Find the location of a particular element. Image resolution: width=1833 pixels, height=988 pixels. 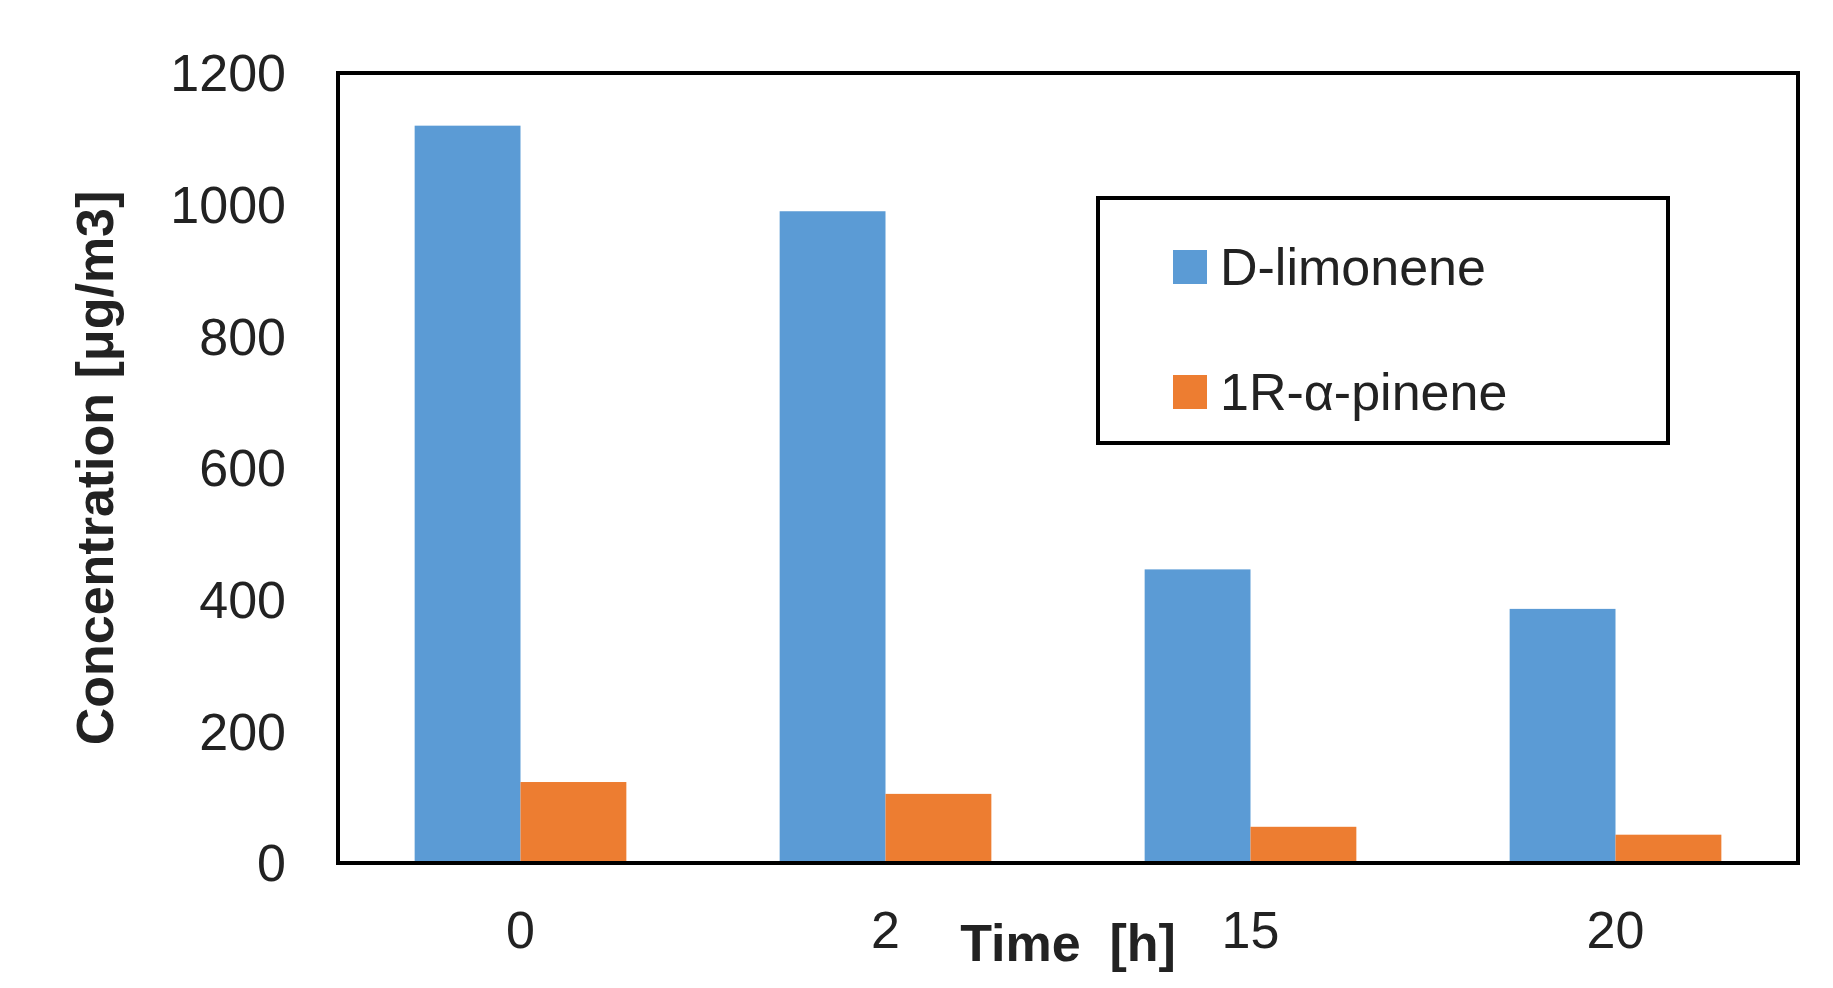

y-tick-label: 600 is located at coordinates (242, 468).